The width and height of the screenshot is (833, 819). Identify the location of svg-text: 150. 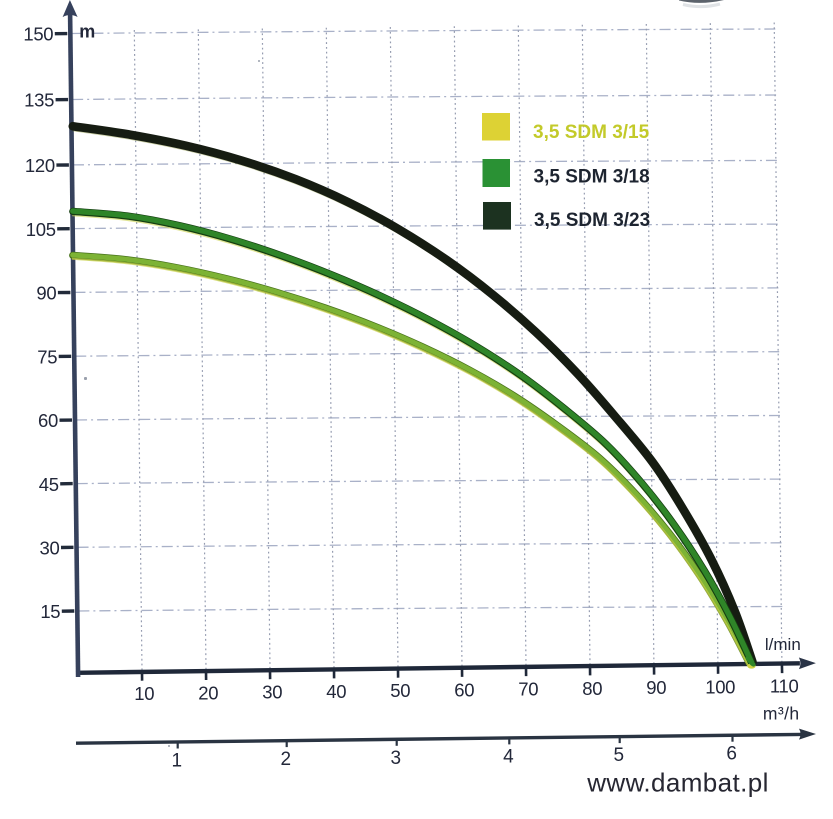
(38, 34).